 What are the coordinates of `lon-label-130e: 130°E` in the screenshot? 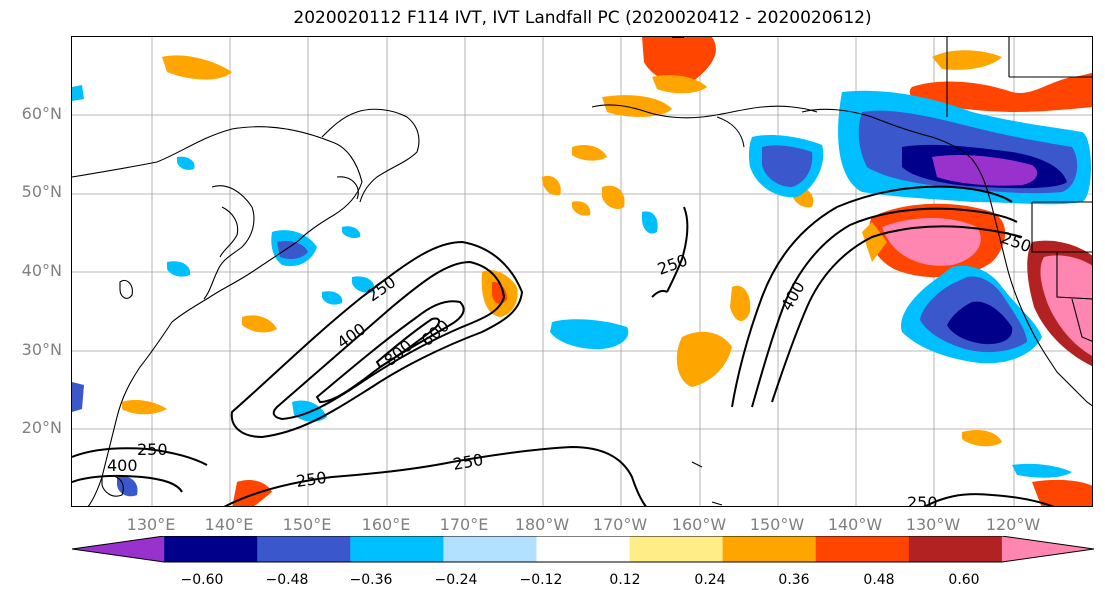 It's located at (151, 524).